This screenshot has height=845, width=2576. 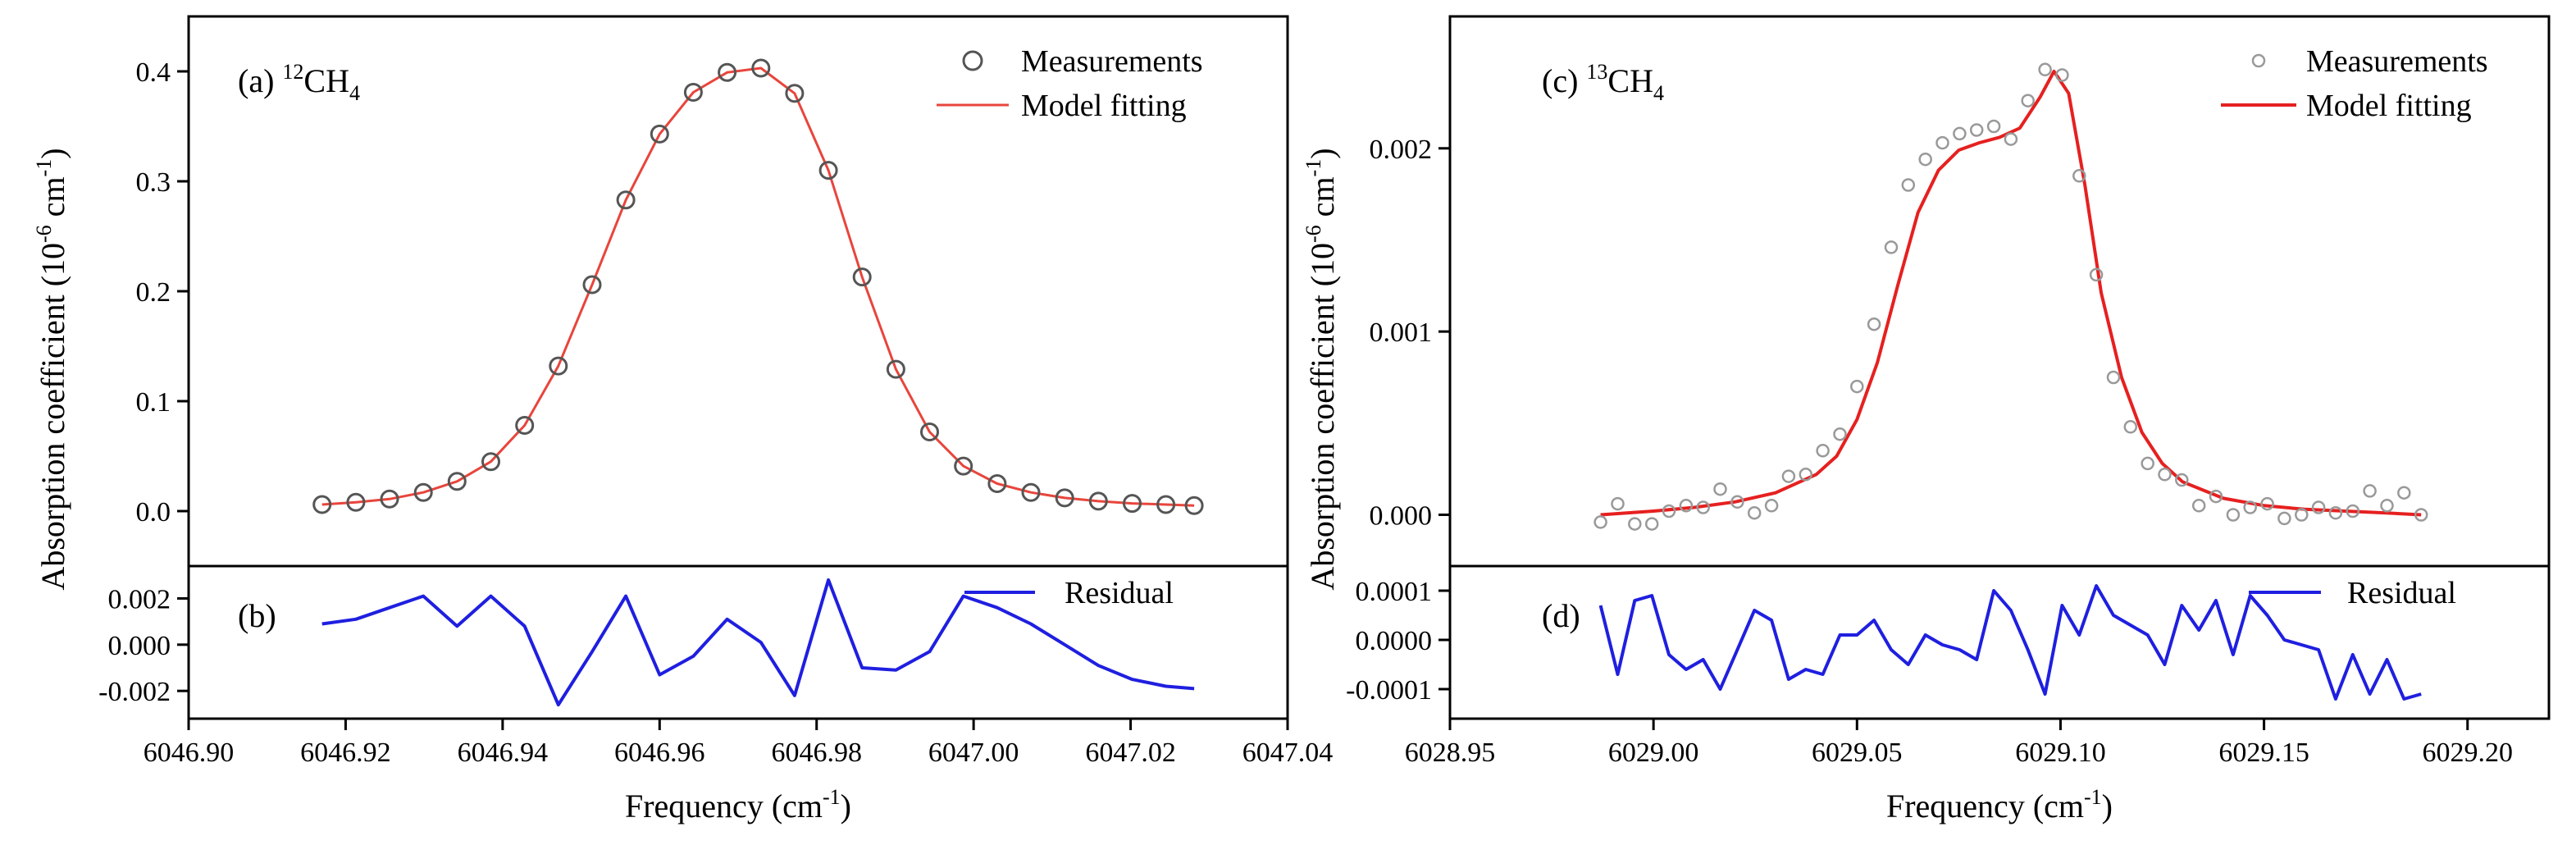 What do you see at coordinates (1450, 753) in the screenshot?
I see `xtick-label: 6028.95` at bounding box center [1450, 753].